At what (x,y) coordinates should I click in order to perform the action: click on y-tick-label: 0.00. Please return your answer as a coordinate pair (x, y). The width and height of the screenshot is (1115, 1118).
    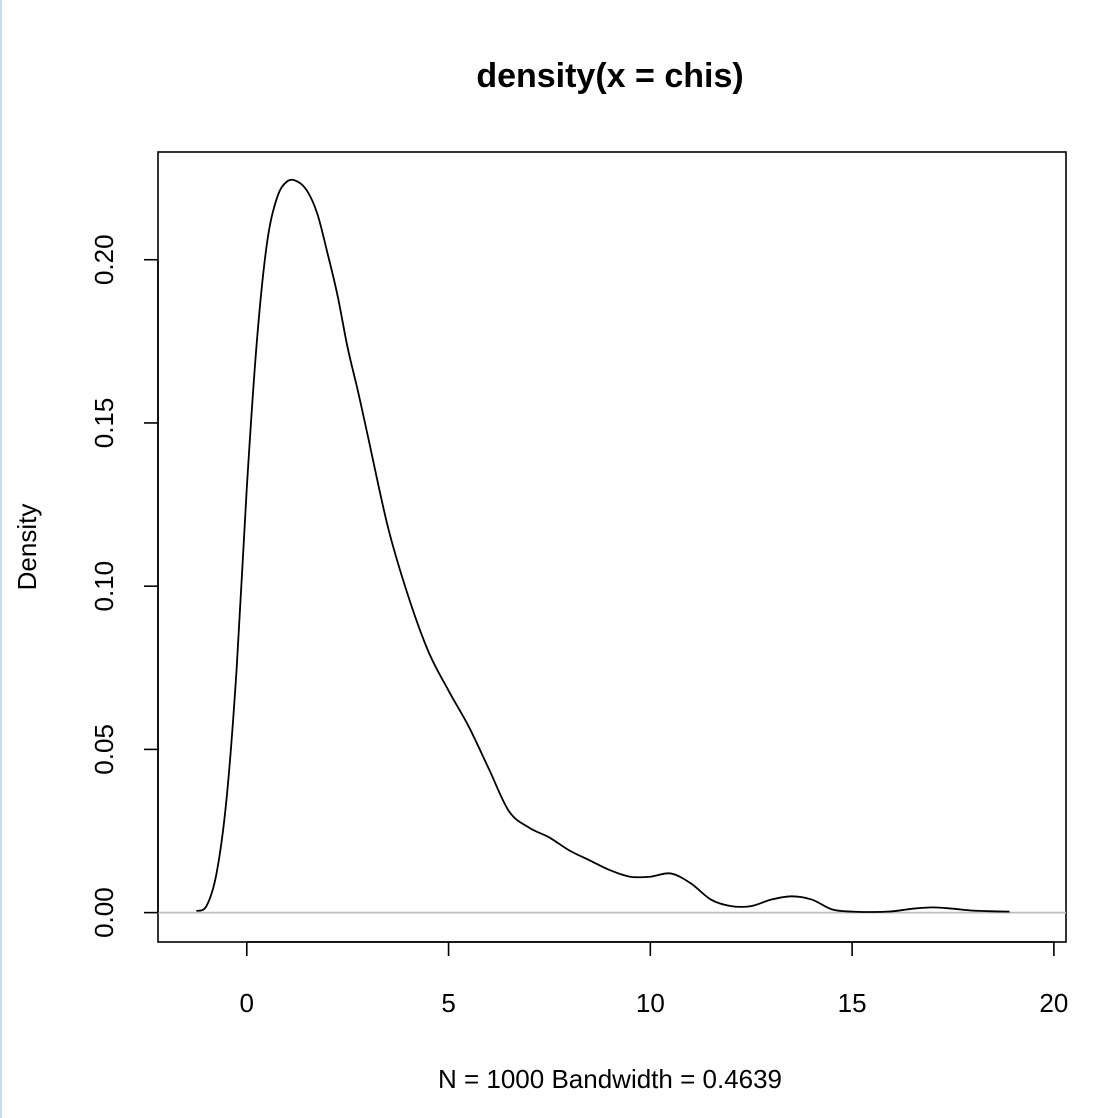
    Looking at the image, I should click on (104, 912).